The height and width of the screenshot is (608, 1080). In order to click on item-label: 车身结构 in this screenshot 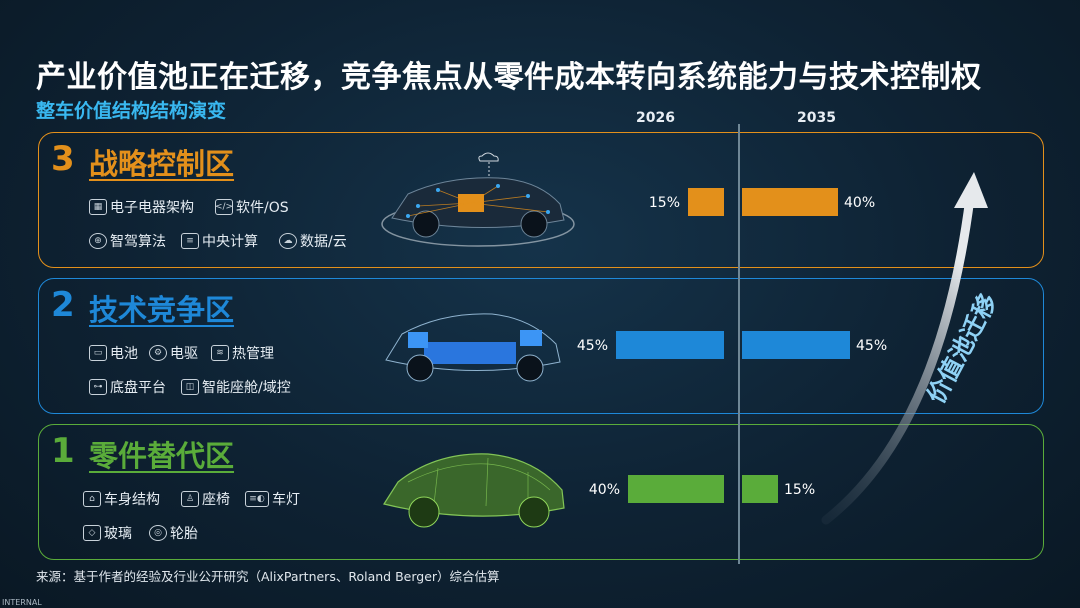, I will do `click(132, 500)`.